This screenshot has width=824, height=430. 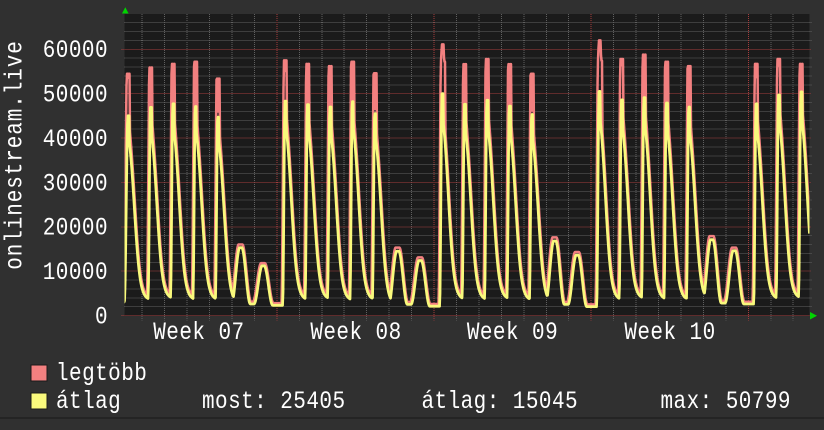 I want to click on svg-text: átlag, so click(x=88, y=402).